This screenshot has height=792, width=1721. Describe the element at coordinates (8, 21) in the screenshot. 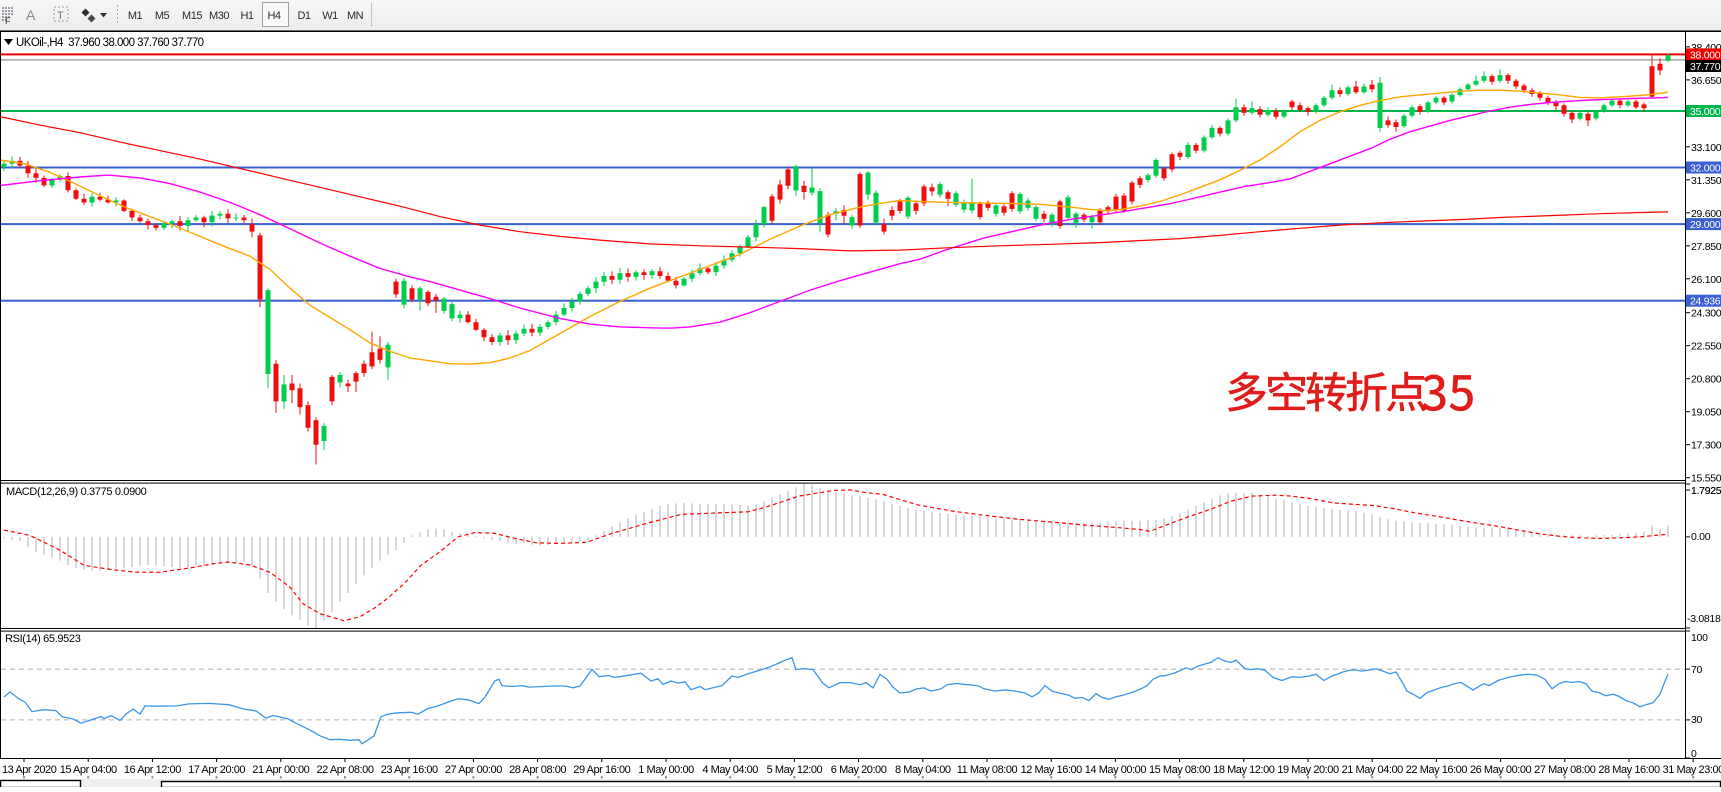

I see `svg-text: F` at that location.